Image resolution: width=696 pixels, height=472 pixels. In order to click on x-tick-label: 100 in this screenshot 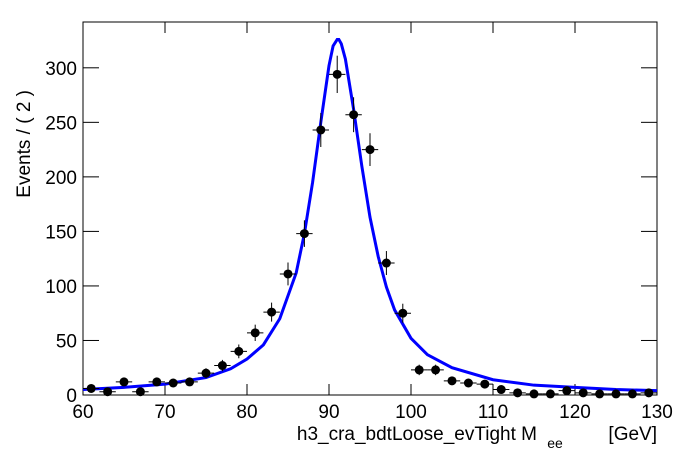, I will do `click(411, 412)`.